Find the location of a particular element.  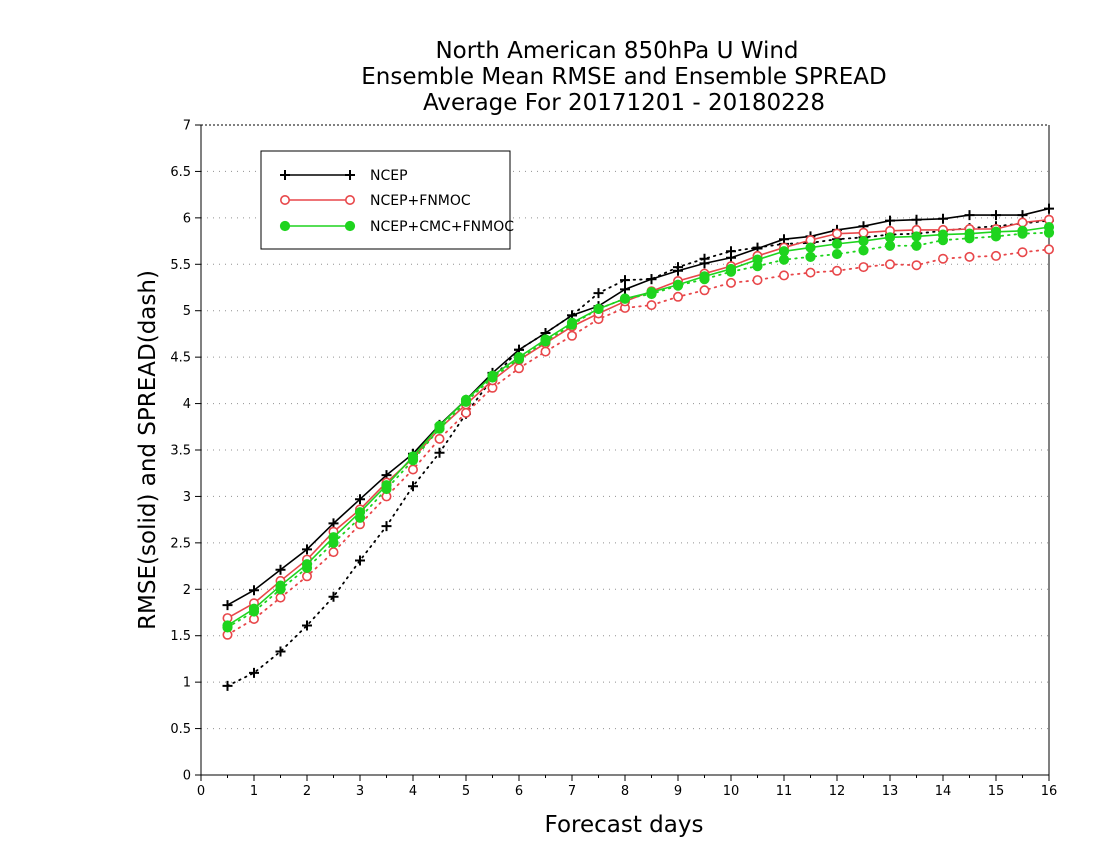

legend-label-ncep: NCEP is located at coordinates (389, 176).